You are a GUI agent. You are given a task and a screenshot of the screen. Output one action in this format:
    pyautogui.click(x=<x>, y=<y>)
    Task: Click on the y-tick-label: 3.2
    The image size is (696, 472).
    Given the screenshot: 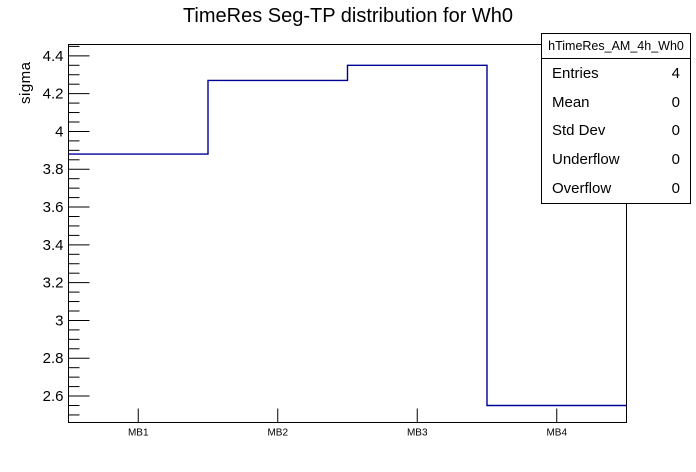 What is the action you would take?
    pyautogui.click(x=53, y=283)
    